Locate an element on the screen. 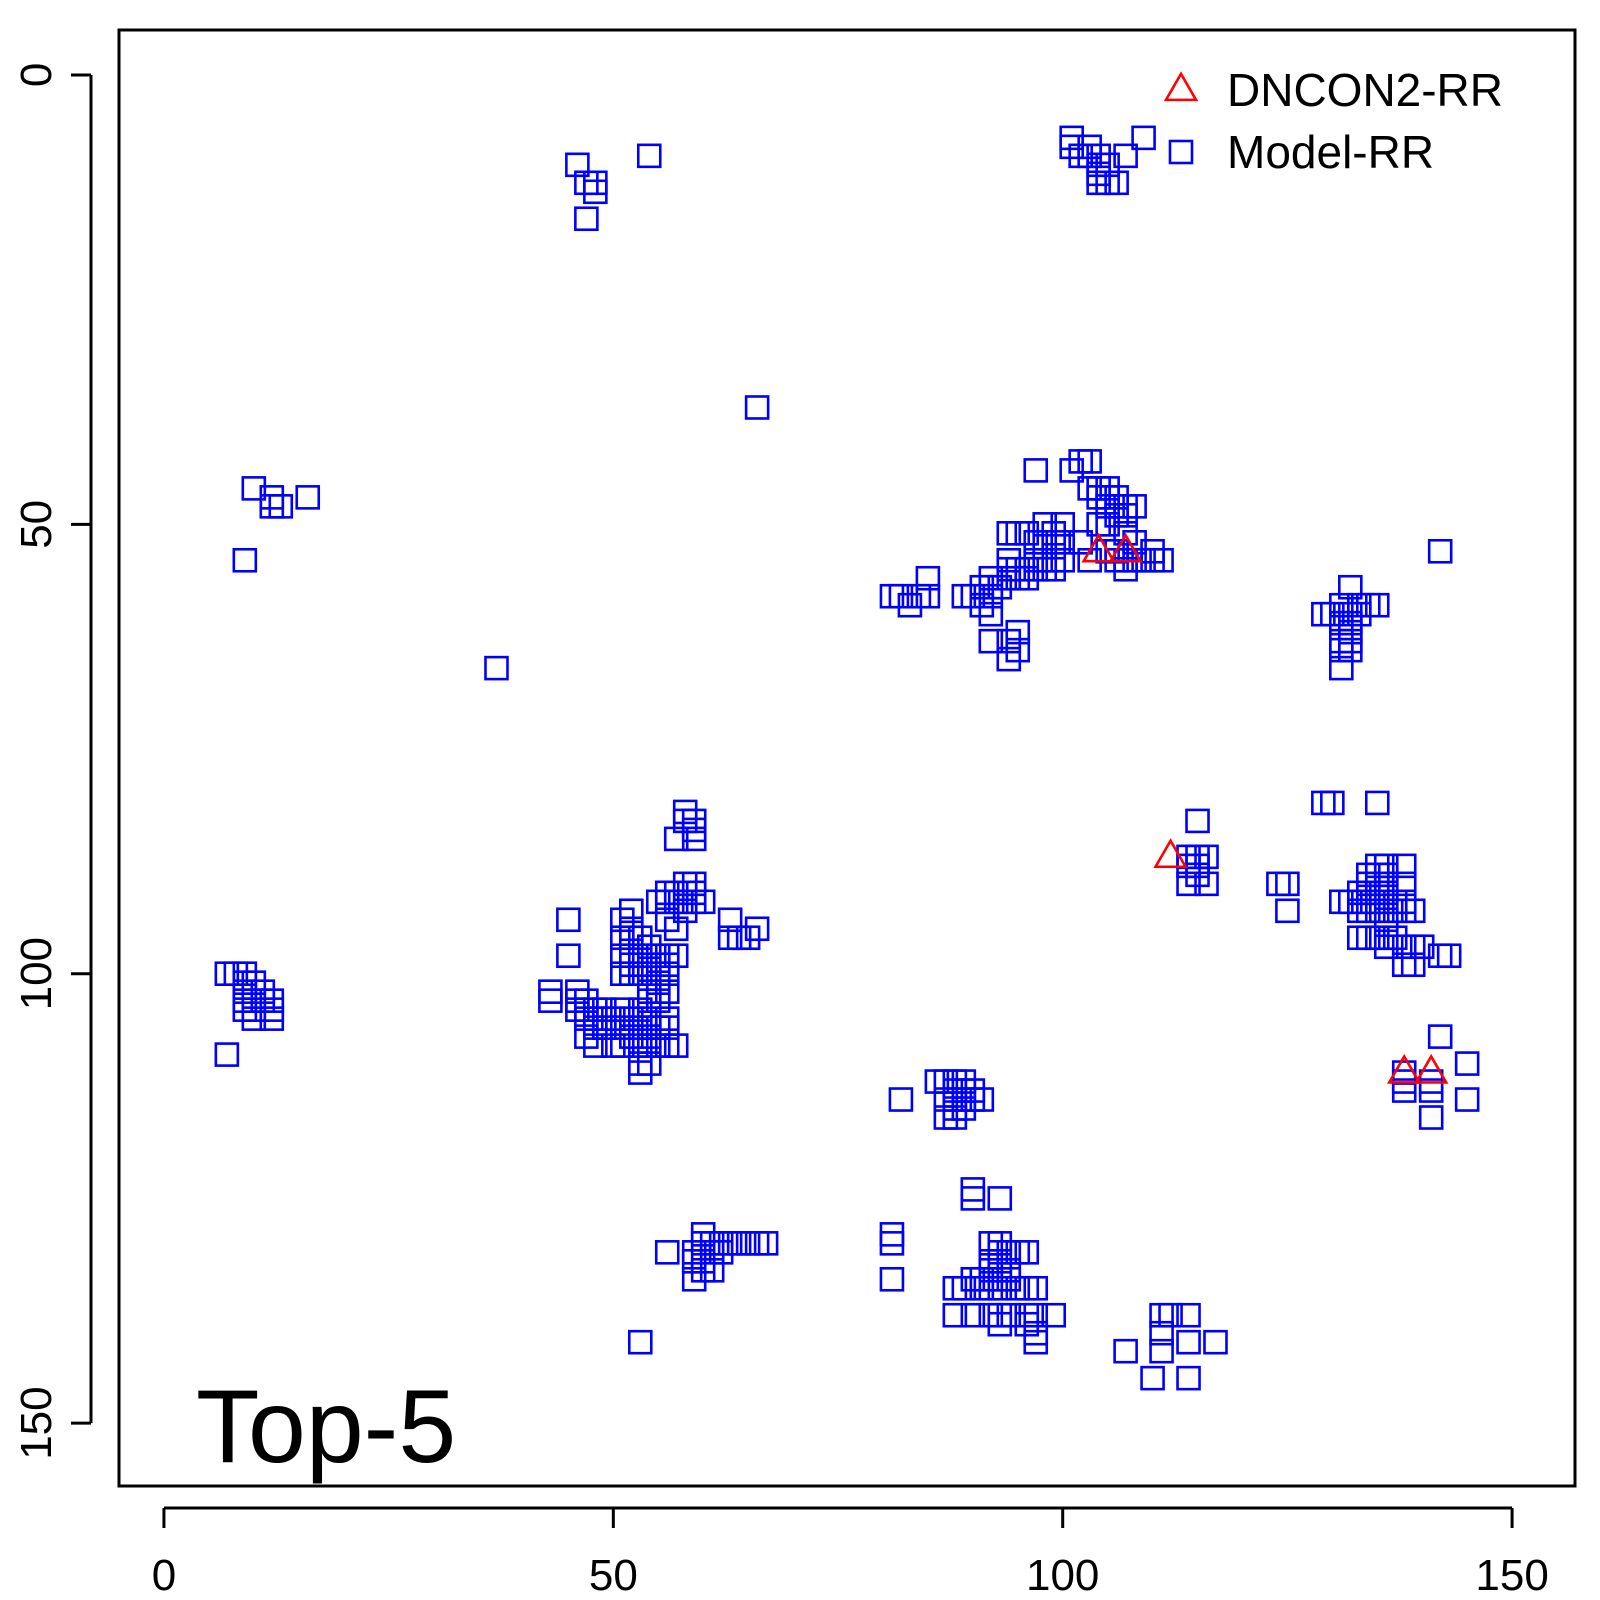 The image size is (1600, 1600). x-axis: 0 50 100 150 is located at coordinates (850, 1553).